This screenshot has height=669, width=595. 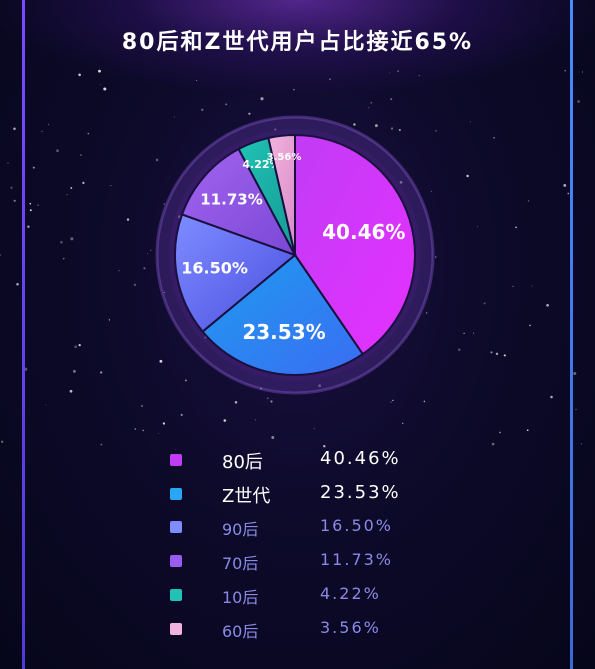 What do you see at coordinates (360, 458) in the screenshot?
I see `legend-value: 40.46%` at bounding box center [360, 458].